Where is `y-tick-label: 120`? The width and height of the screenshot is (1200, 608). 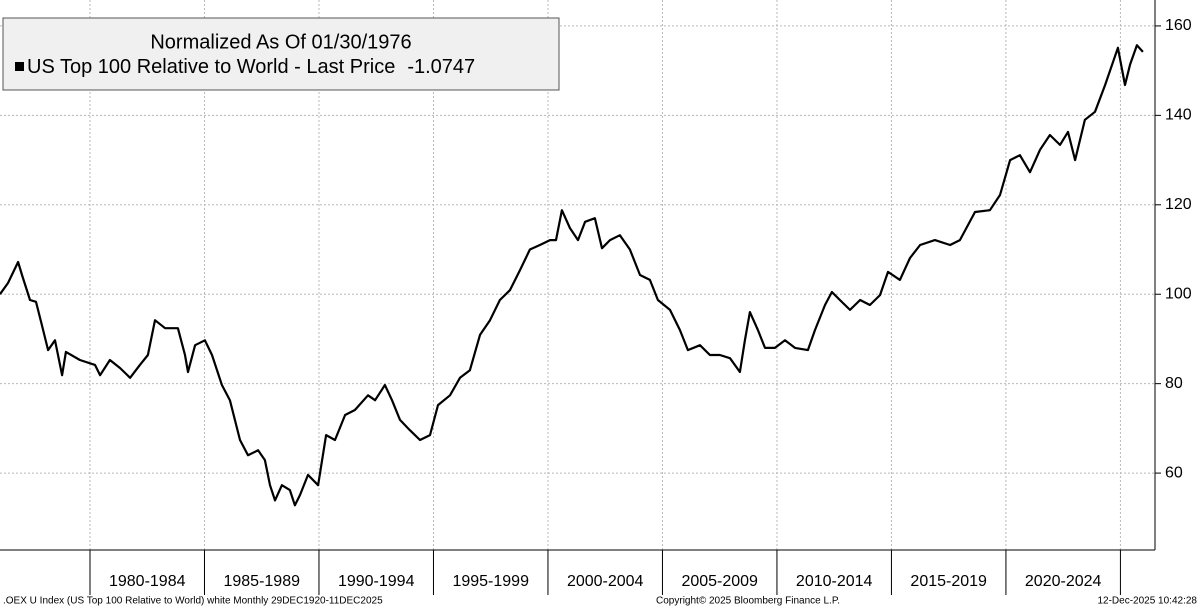
y-tick-label: 120 is located at coordinates (1178, 204).